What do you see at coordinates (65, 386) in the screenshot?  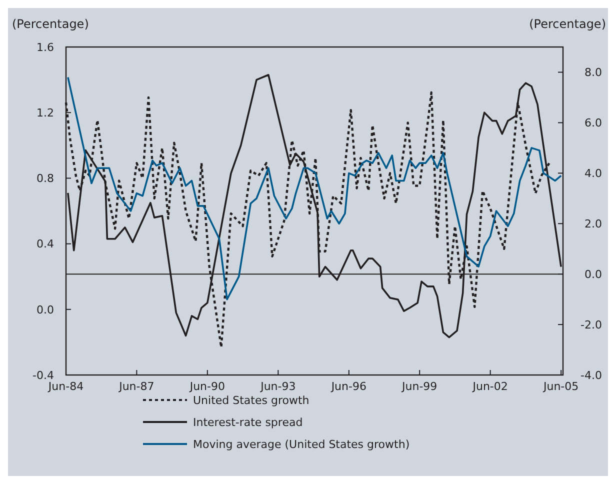 I see `x-tick-label: Jun-84` at bounding box center [65, 386].